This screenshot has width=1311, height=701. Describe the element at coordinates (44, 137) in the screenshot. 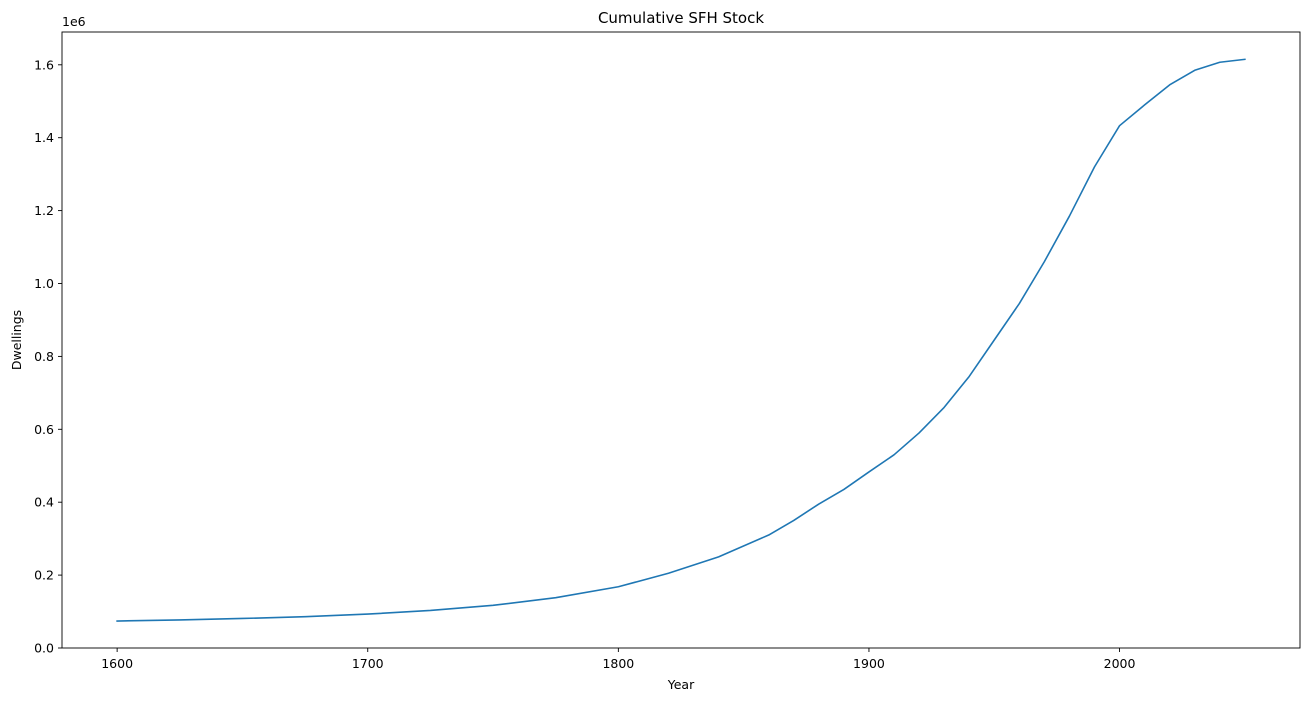

I see `y-tick-label: 1.4` at that location.